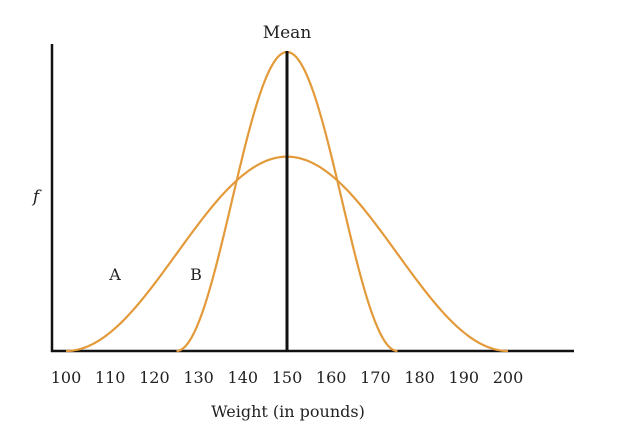 Image resolution: width=642 pixels, height=446 pixels. Describe the element at coordinates (110, 377) in the screenshot. I see `x-tick-label: 110` at that location.